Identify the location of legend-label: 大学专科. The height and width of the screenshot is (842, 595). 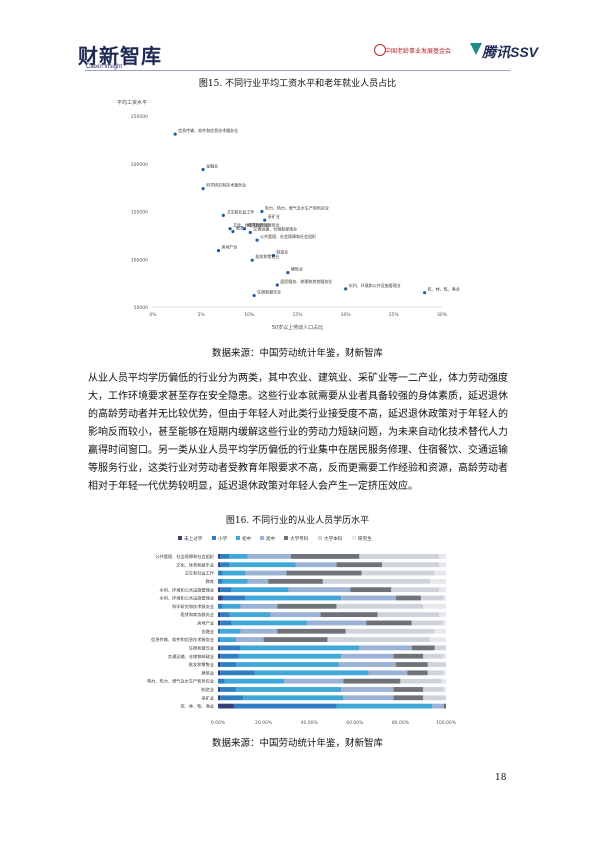
(299, 538).